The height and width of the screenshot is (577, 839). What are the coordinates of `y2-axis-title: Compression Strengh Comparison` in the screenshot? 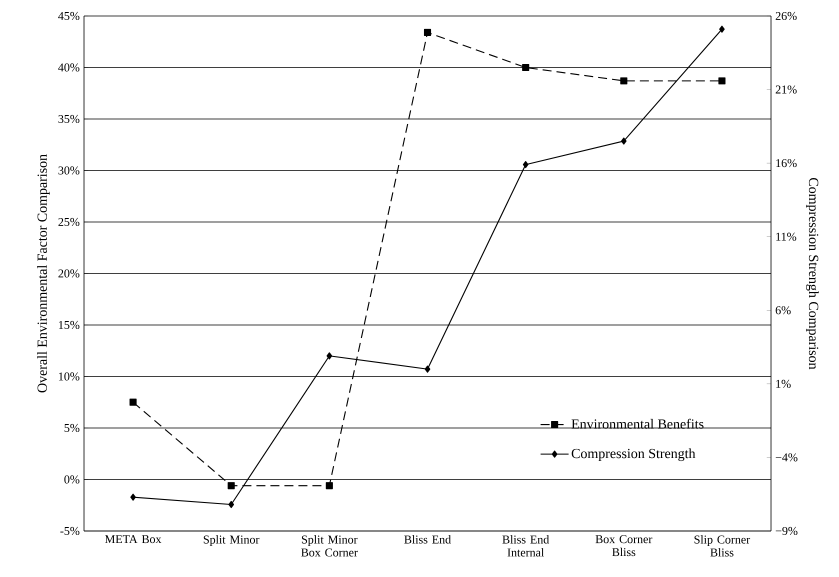 It's located at (812, 274).